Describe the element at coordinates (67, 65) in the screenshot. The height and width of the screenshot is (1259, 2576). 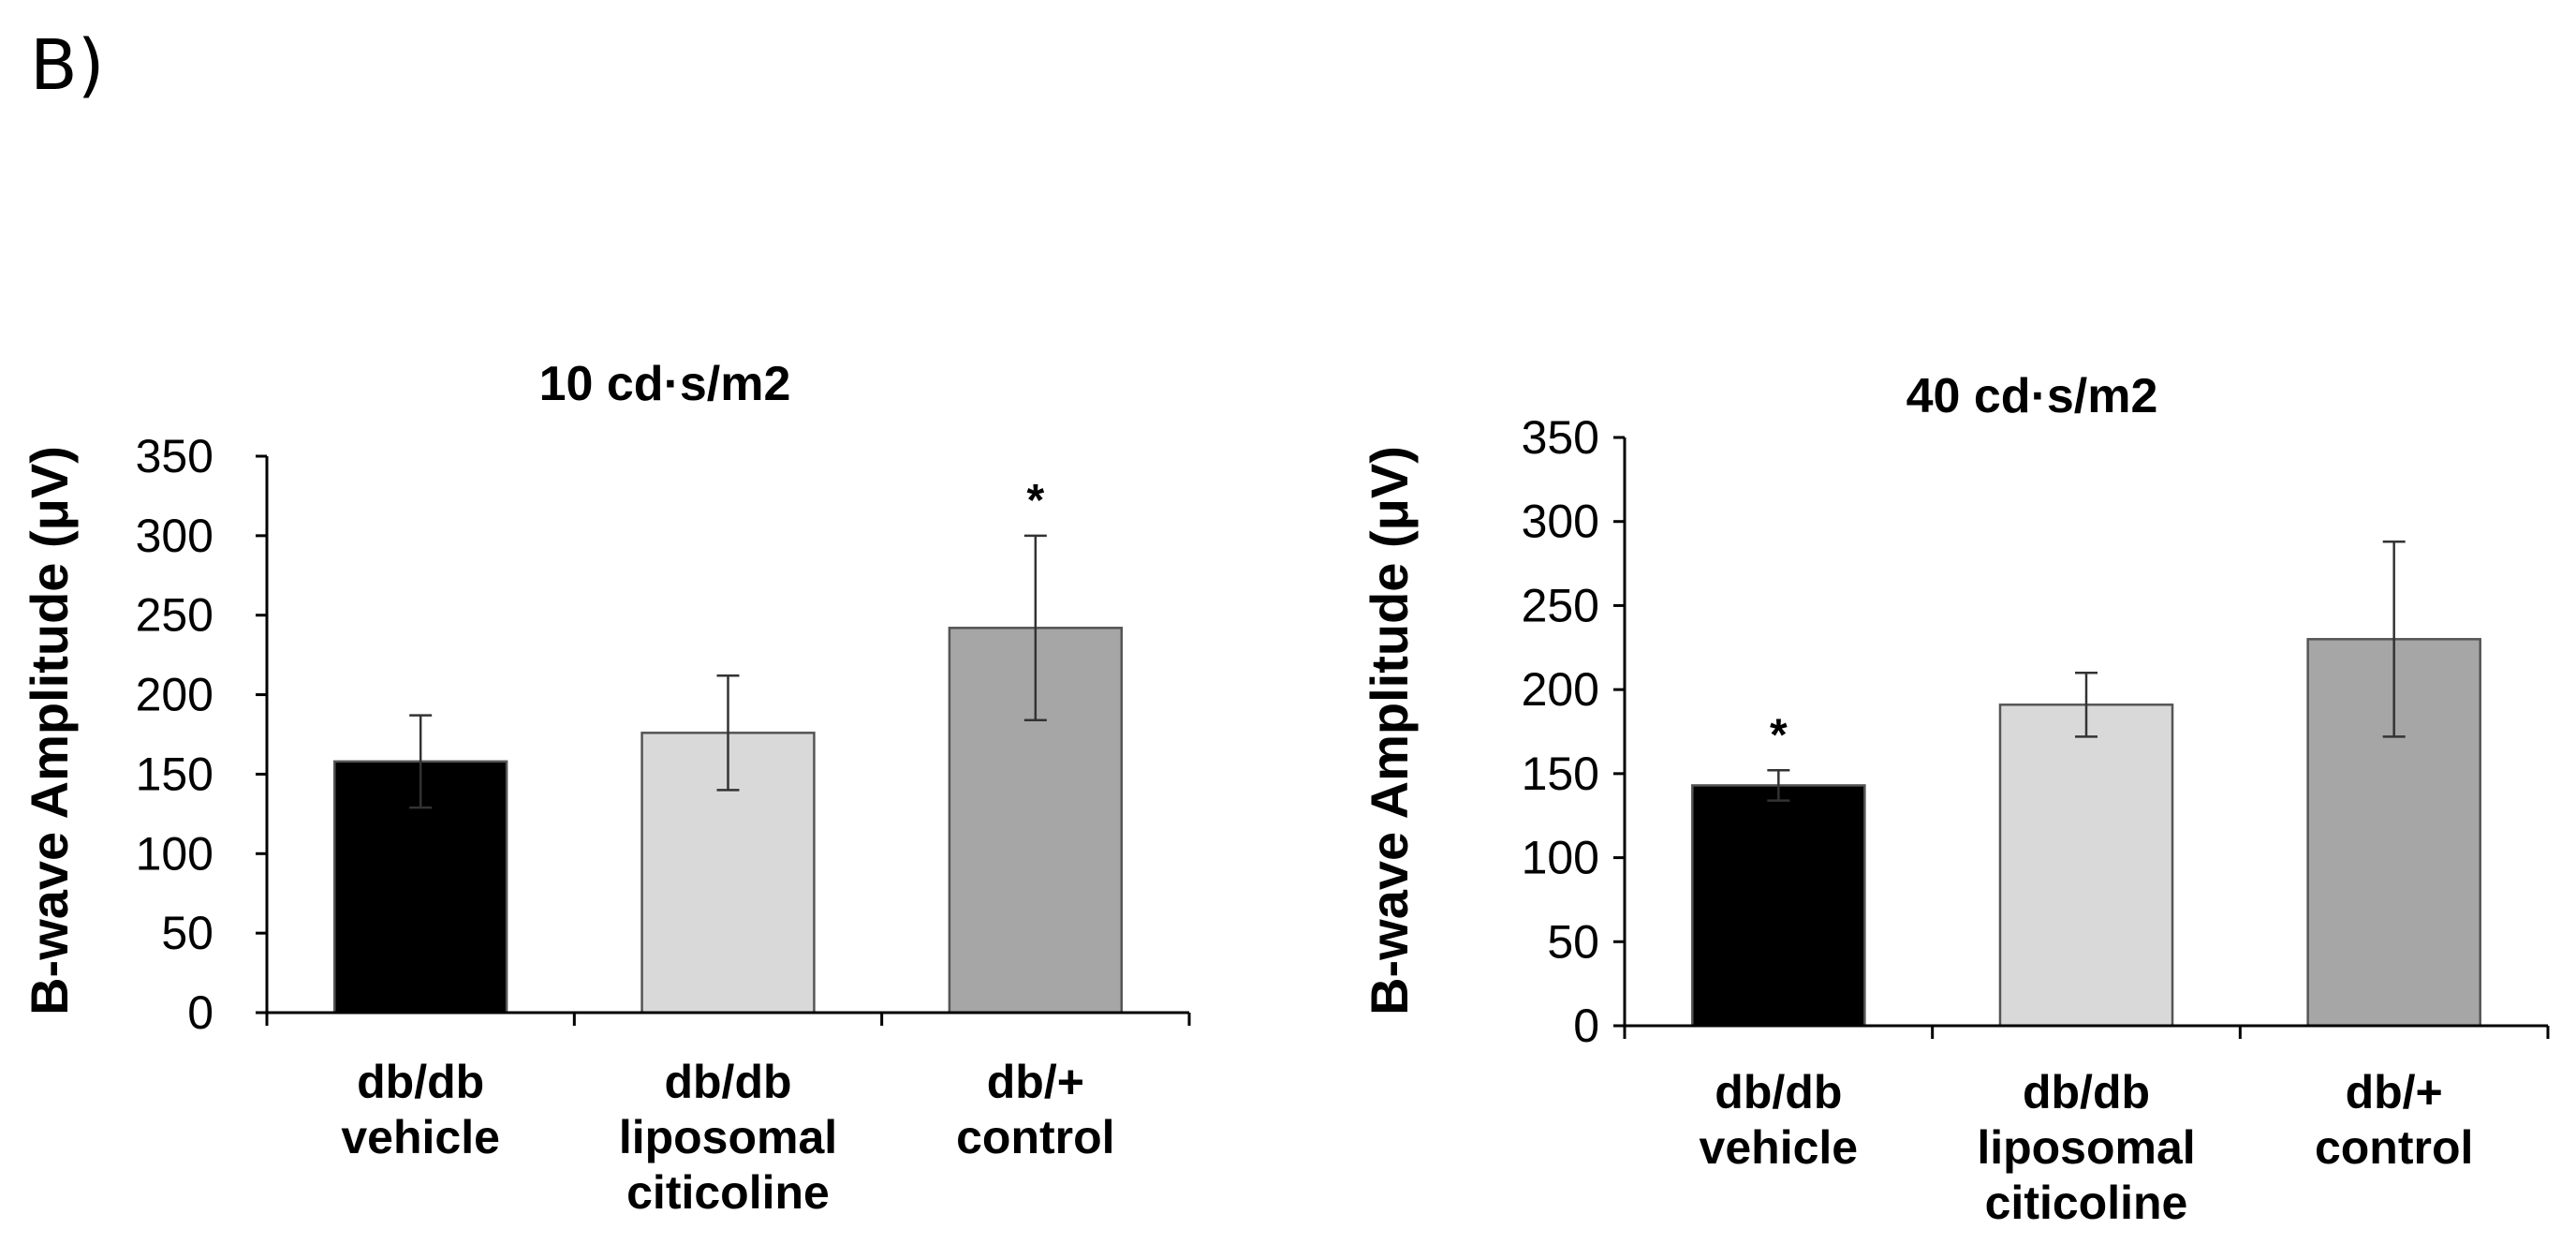
I see `panel-label: B)` at that location.